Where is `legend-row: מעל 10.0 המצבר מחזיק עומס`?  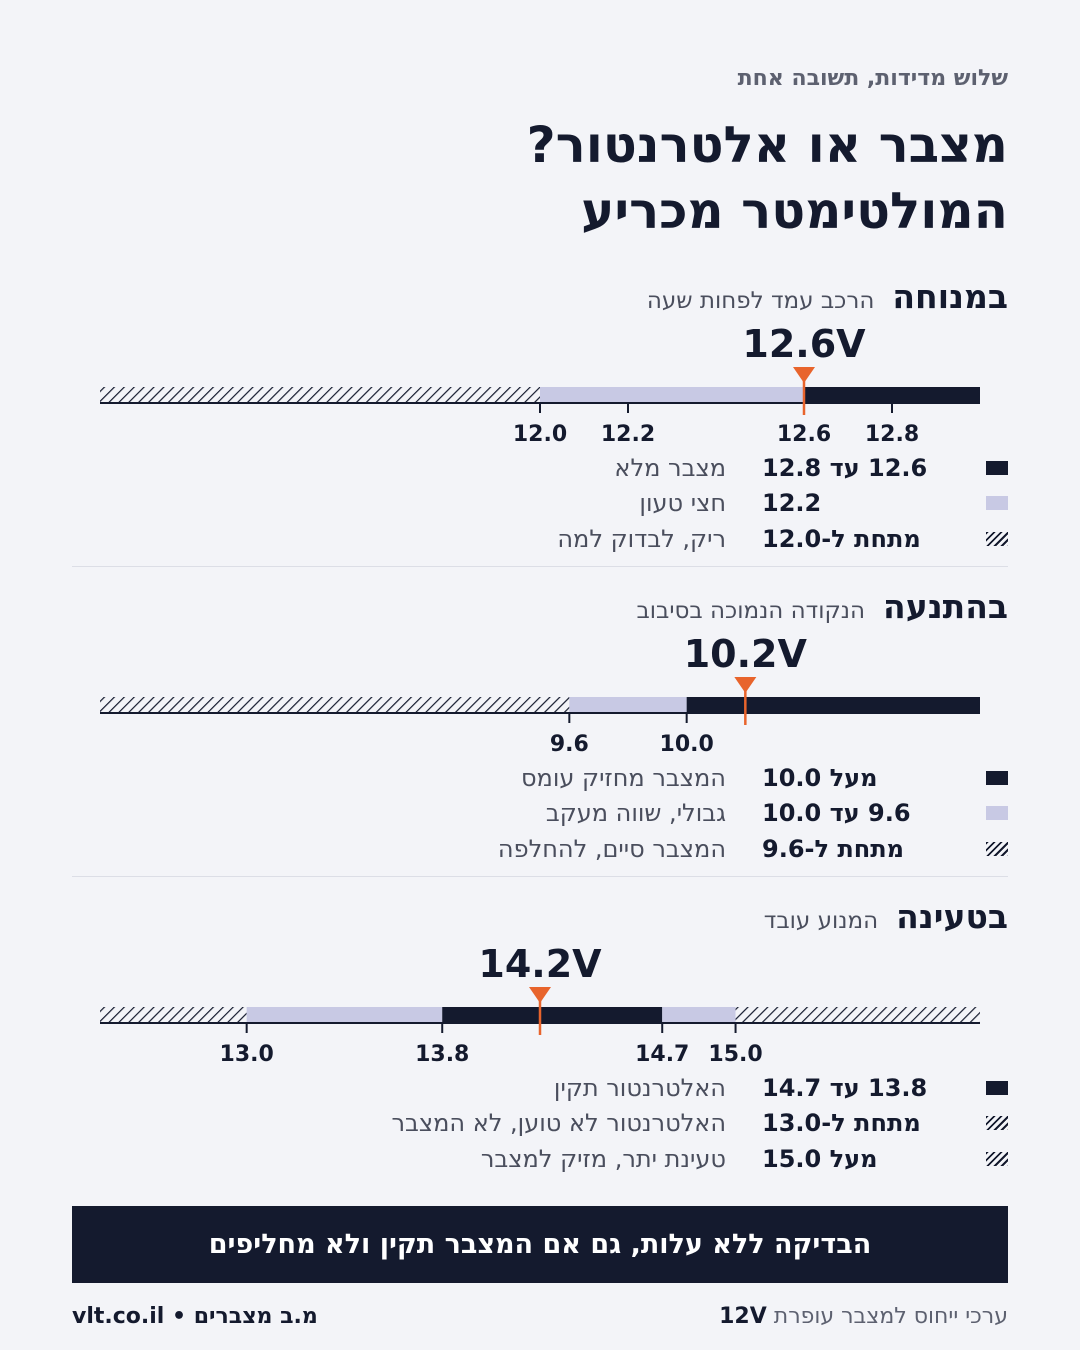 legend-row: מעל 10.0 המצבר מחזיק עומס is located at coordinates (540, 778).